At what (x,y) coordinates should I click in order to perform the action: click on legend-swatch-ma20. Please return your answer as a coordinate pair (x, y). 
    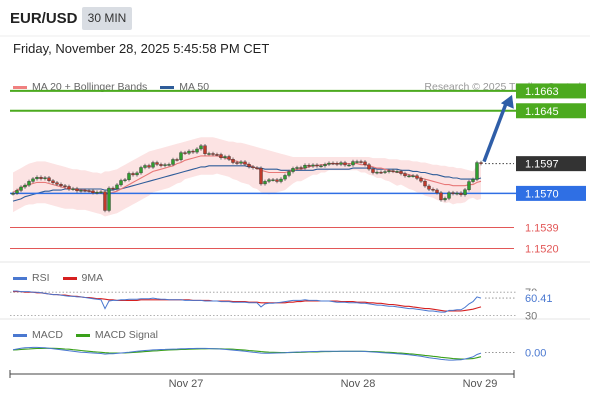
    Looking at the image, I should click on (20, 87).